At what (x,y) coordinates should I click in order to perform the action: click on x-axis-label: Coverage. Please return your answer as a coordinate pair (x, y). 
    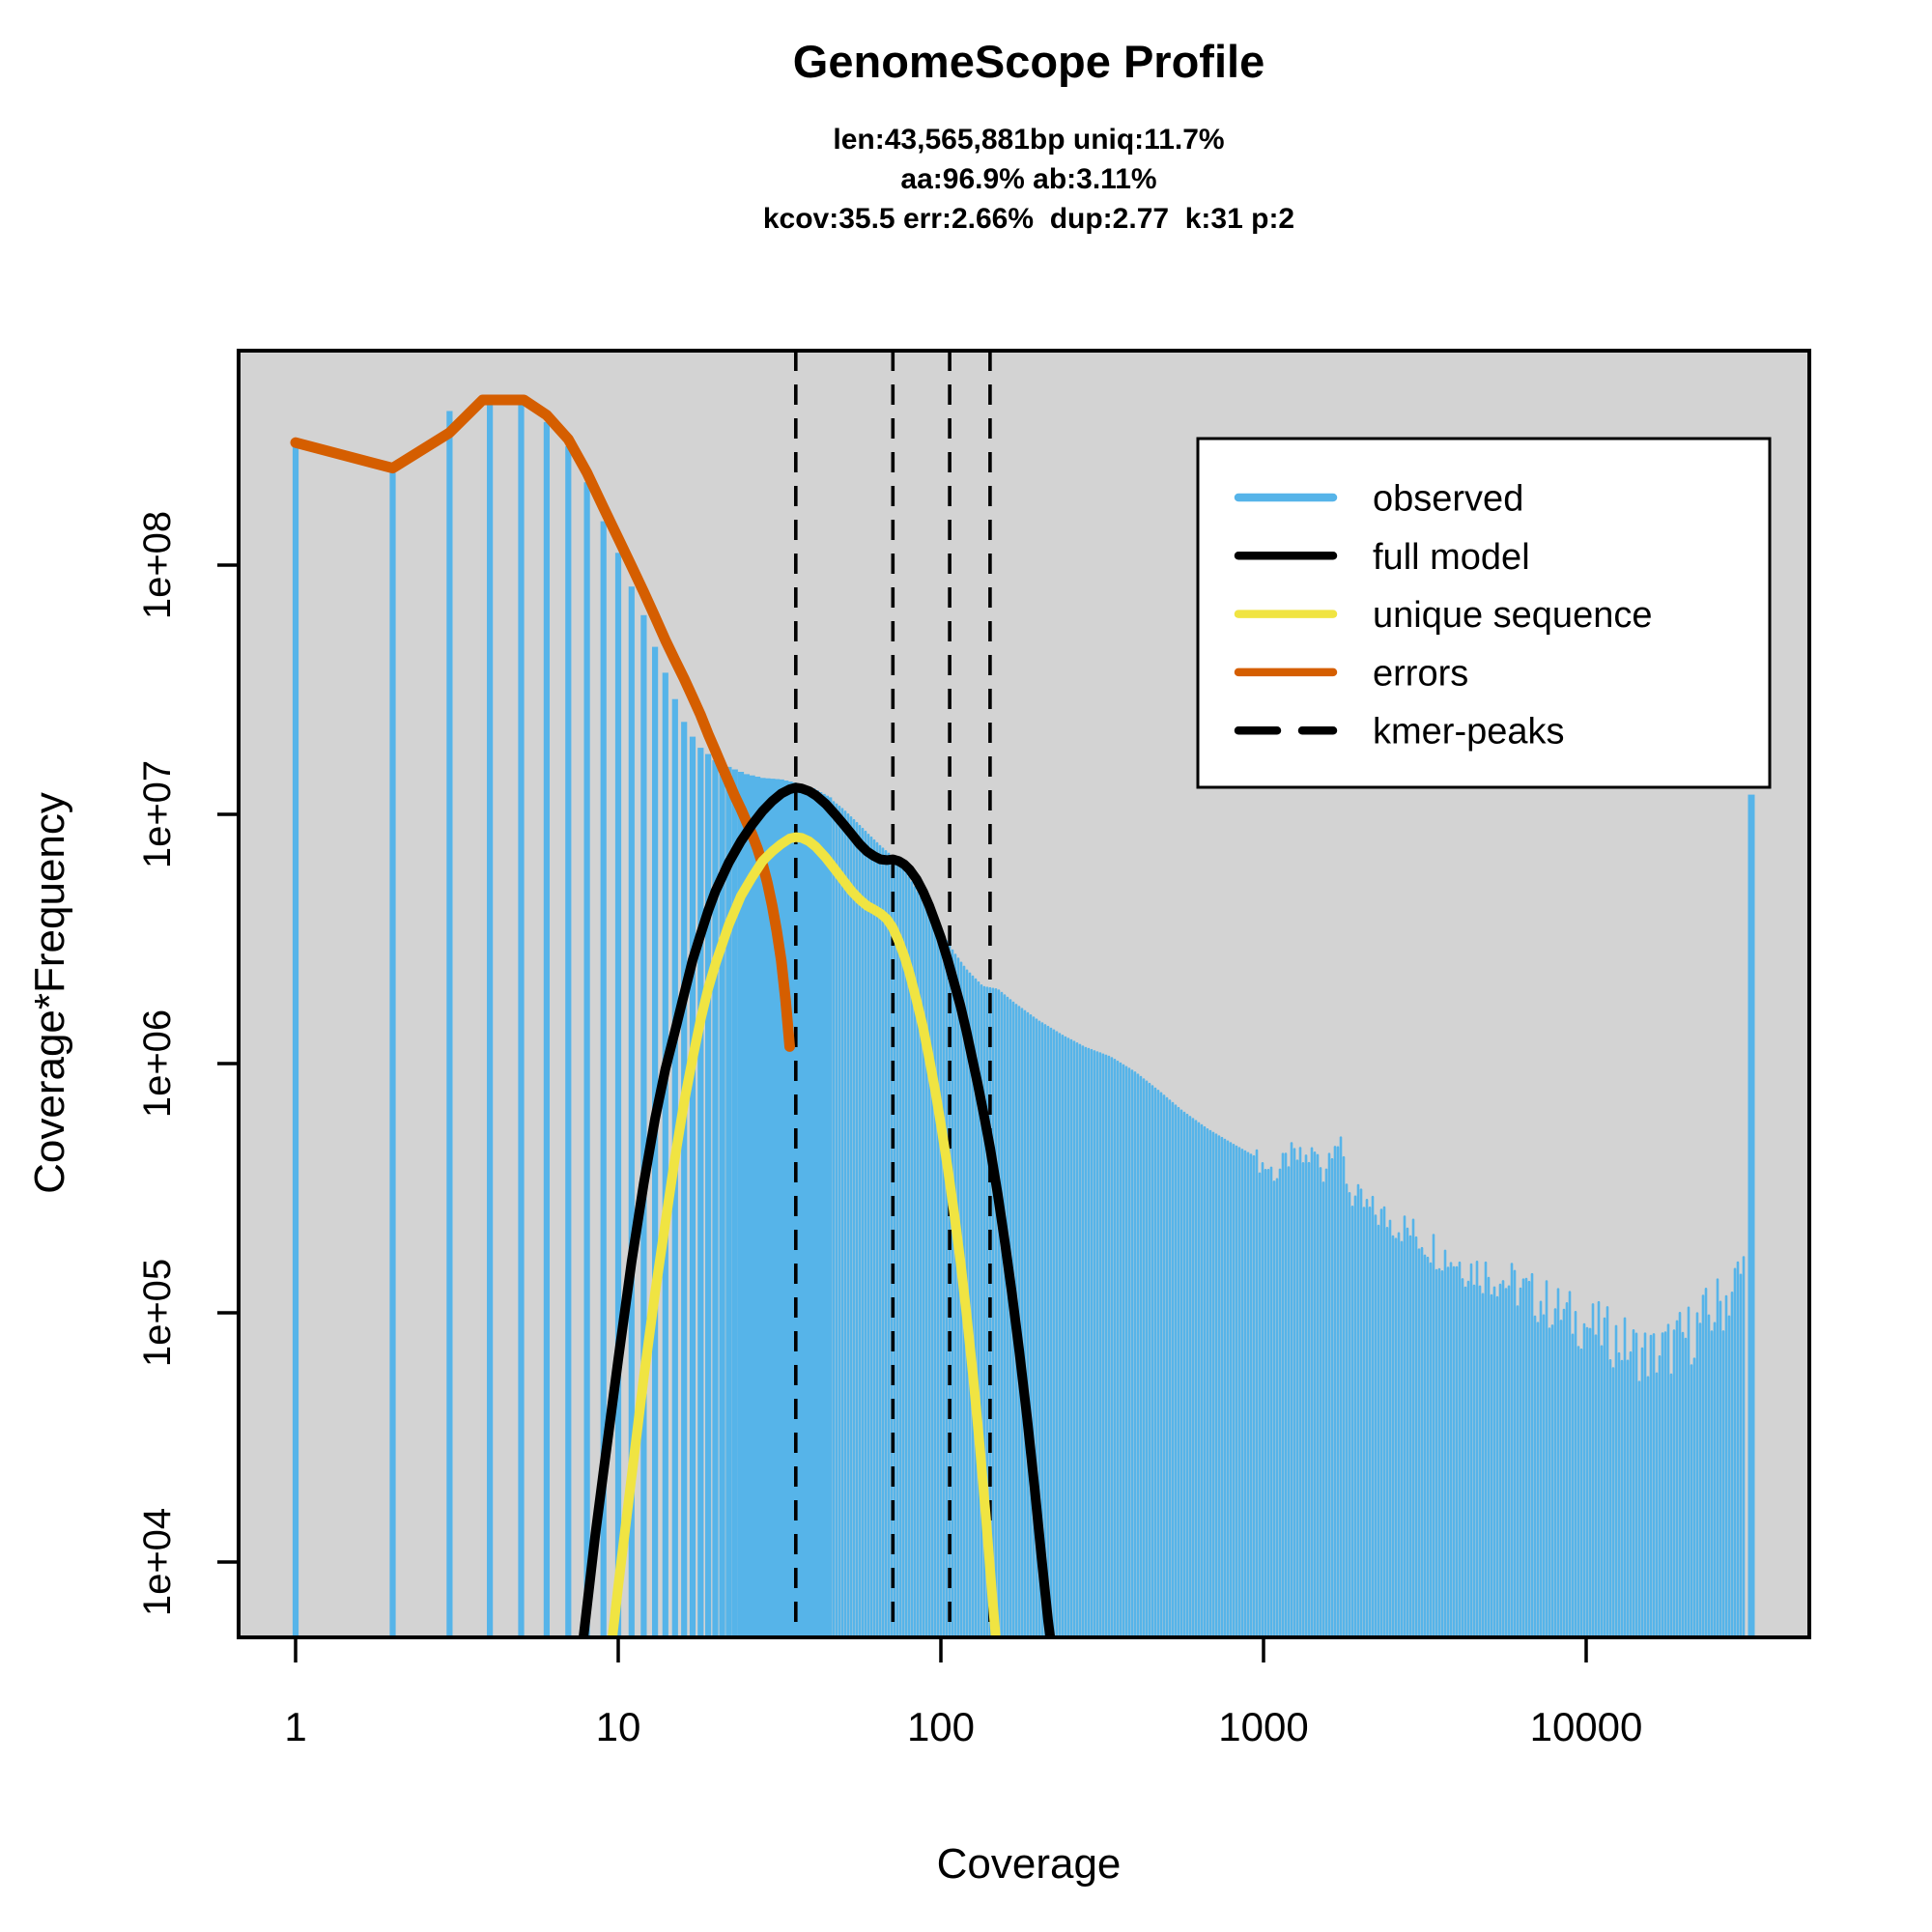
    Looking at the image, I should click on (1029, 1864).